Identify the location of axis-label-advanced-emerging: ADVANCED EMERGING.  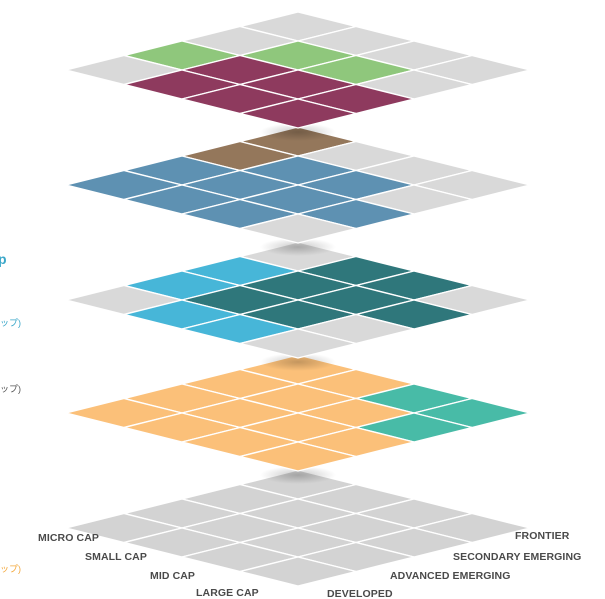
(450, 576).